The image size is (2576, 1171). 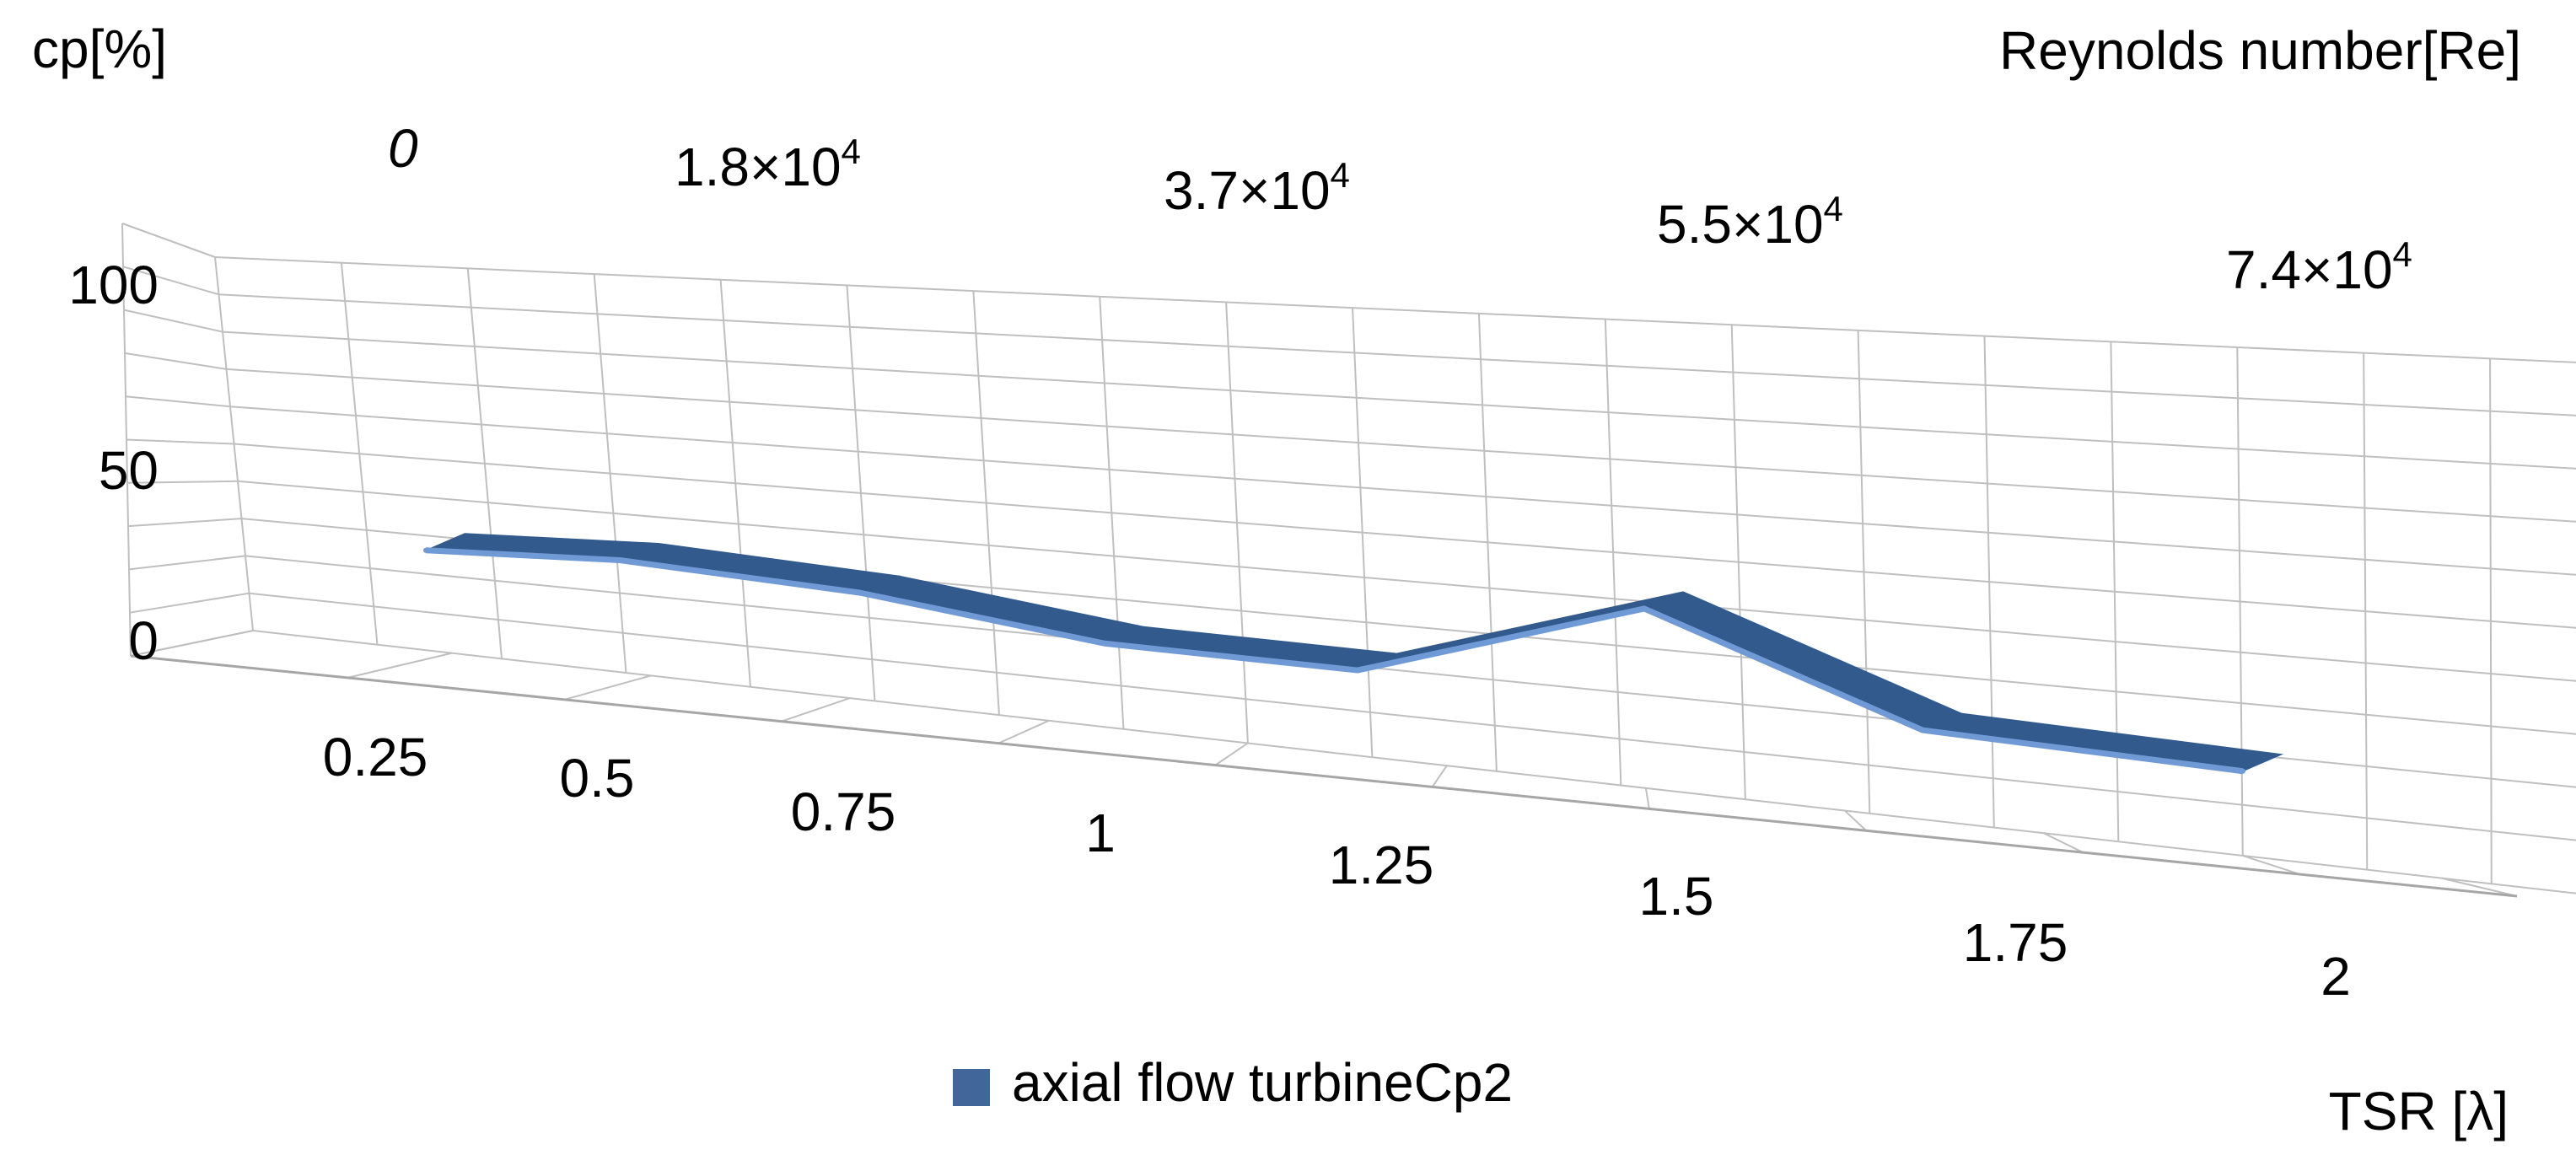 What do you see at coordinates (1750, 222) in the screenshot?
I see `depth-tick-label: 5.5×10⁴` at bounding box center [1750, 222].